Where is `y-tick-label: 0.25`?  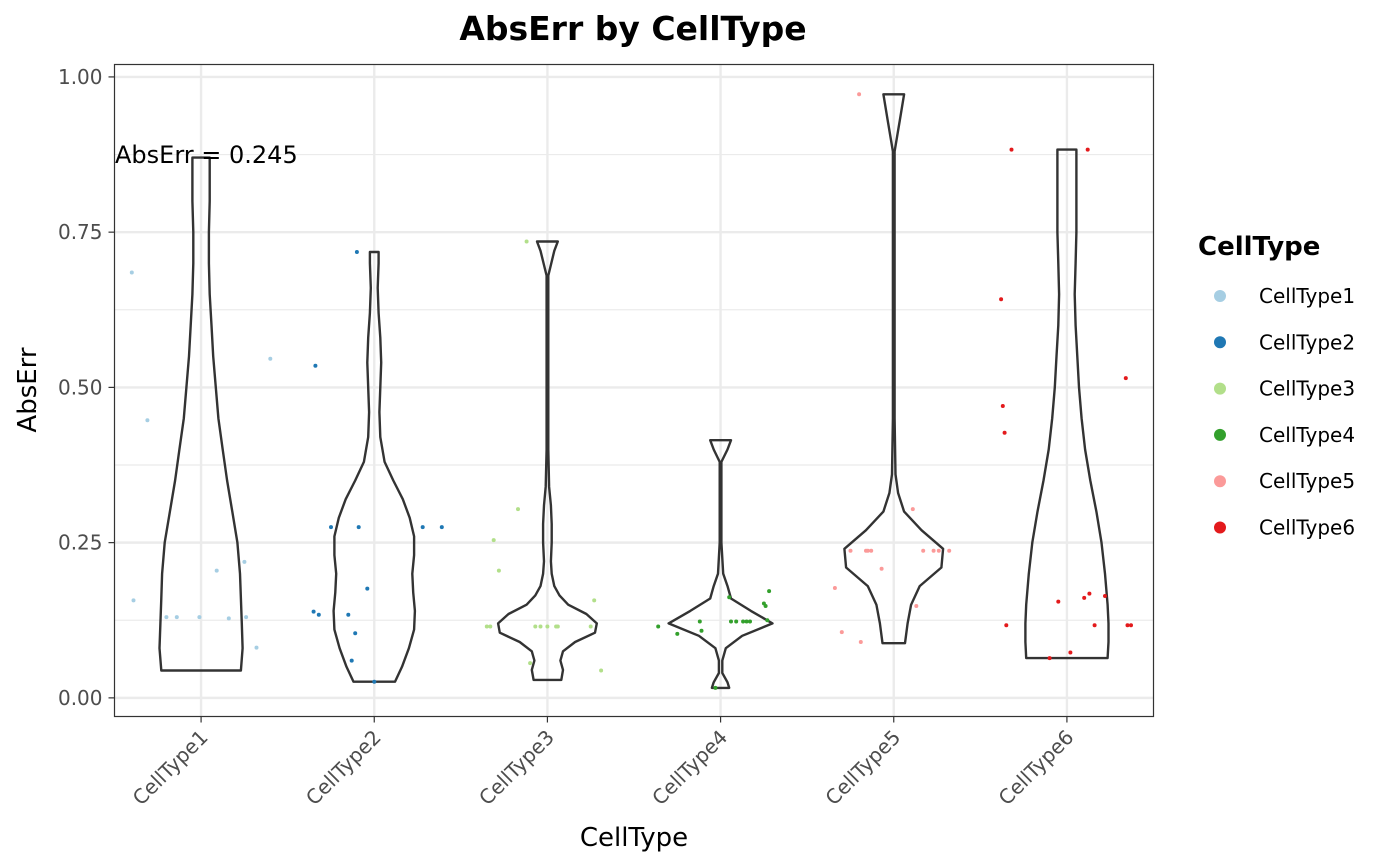
y-tick-label: 0.25 is located at coordinates (80, 543).